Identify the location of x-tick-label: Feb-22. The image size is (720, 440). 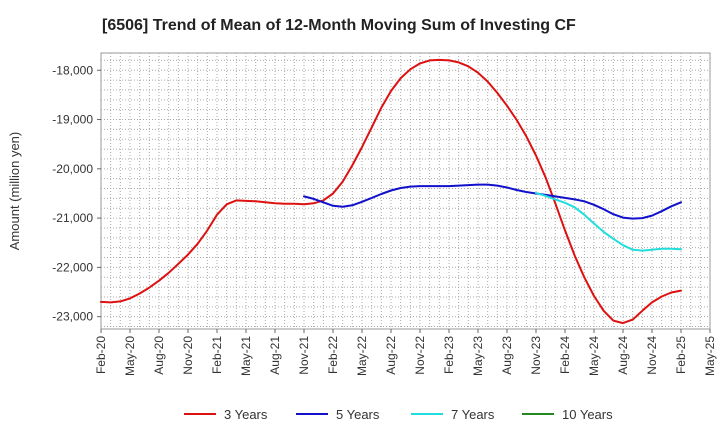
(333, 355).